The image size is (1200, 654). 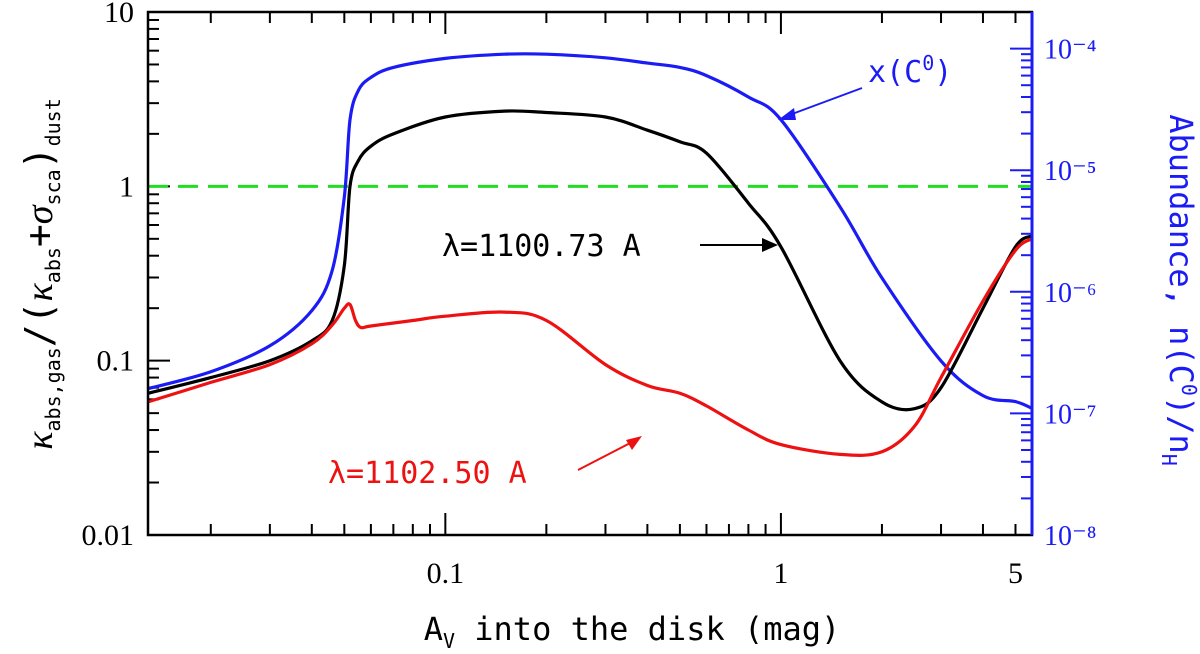 I want to click on black-arrowhead, so click(x=770, y=245).